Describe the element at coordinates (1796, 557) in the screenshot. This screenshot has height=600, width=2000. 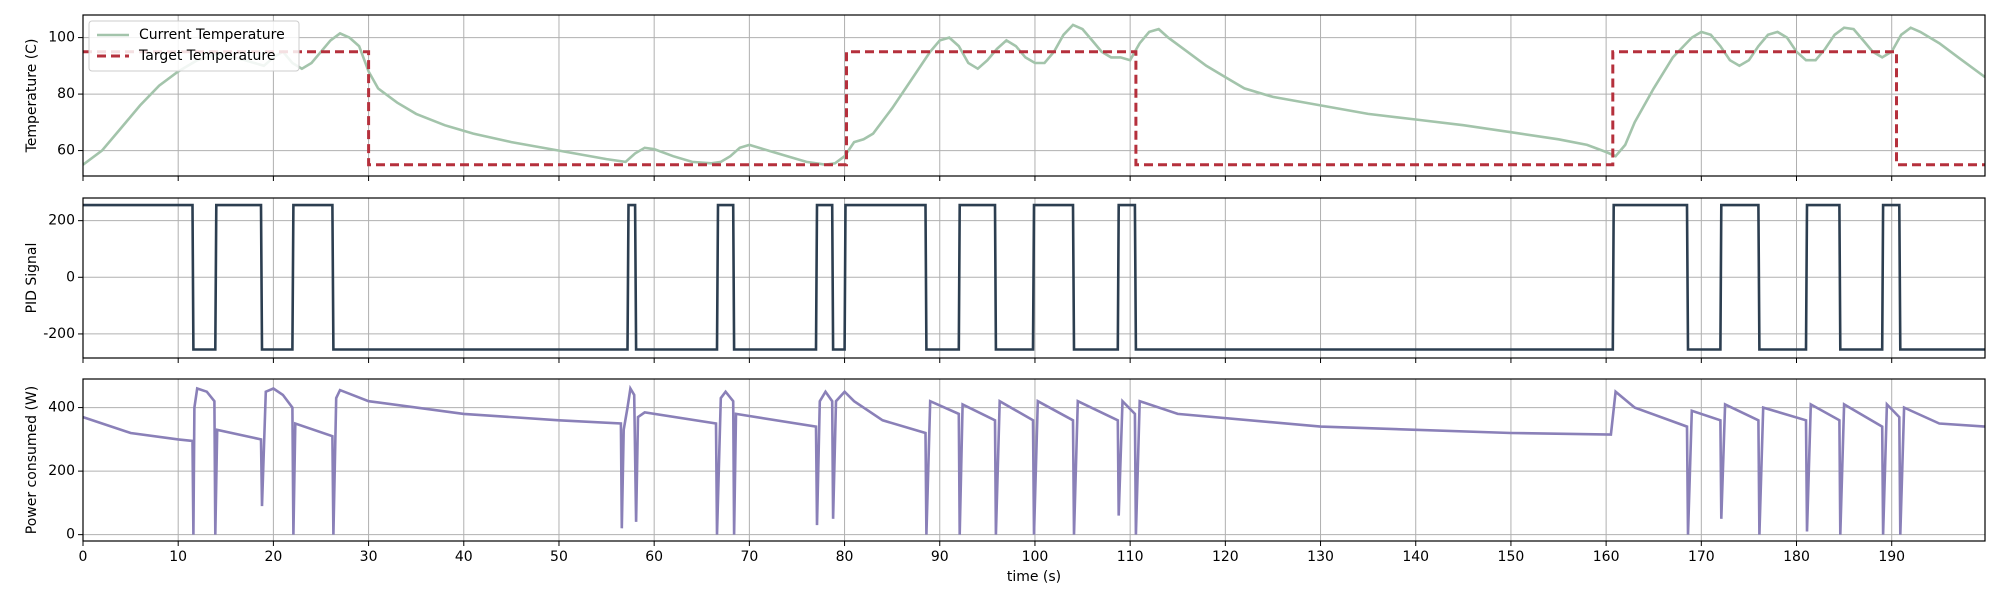
I see `x-tick-label: 180` at that location.